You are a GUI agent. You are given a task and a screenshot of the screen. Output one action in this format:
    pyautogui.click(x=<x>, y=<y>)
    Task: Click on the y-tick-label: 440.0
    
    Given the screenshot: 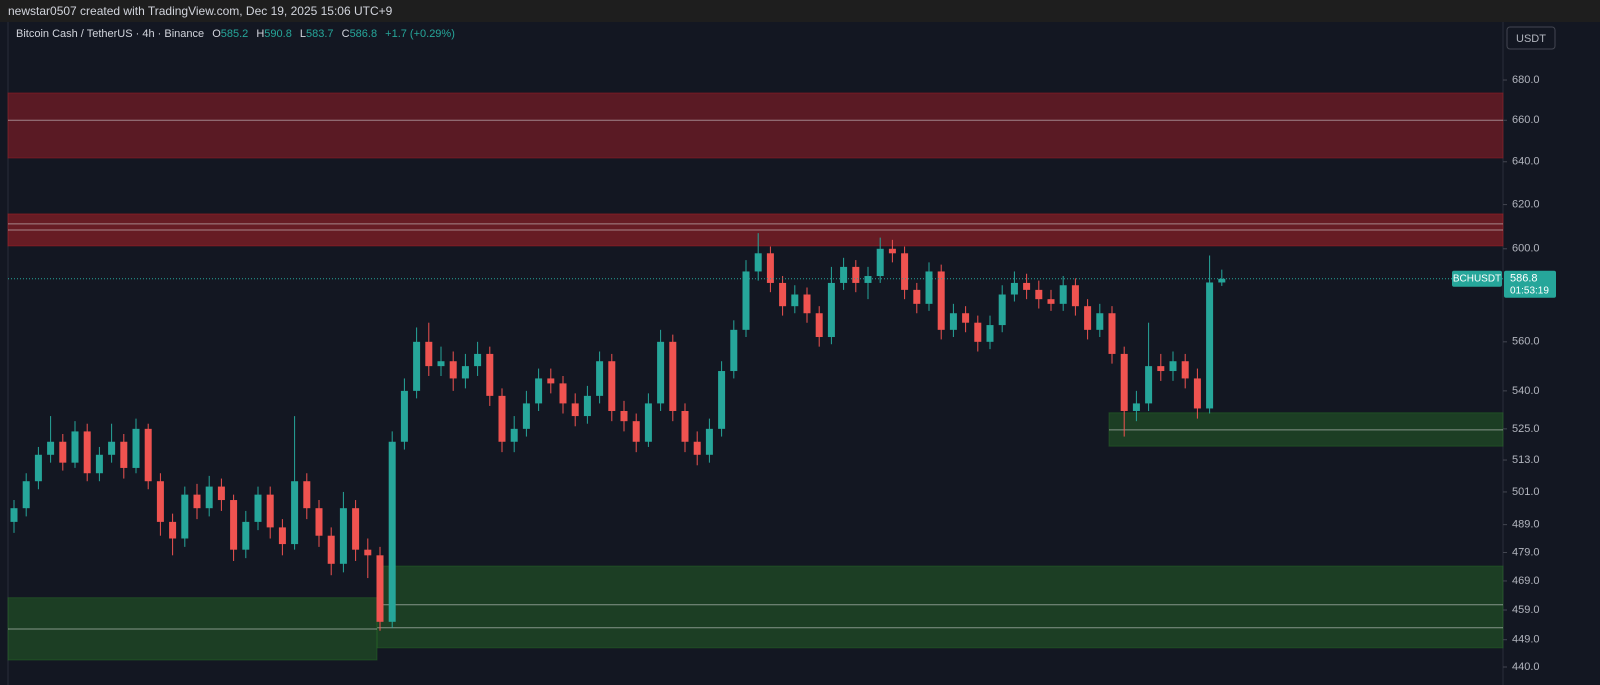 What is the action you would take?
    pyautogui.click(x=1526, y=667)
    